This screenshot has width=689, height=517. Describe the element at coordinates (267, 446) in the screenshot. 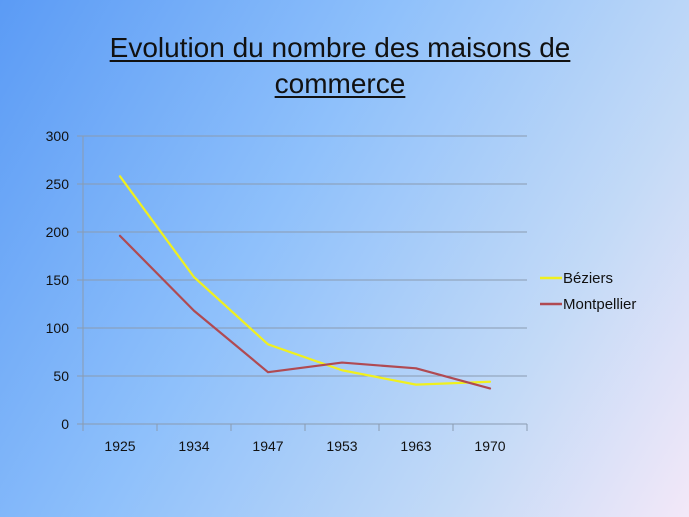

I see `x-tick-label: 1947` at that location.